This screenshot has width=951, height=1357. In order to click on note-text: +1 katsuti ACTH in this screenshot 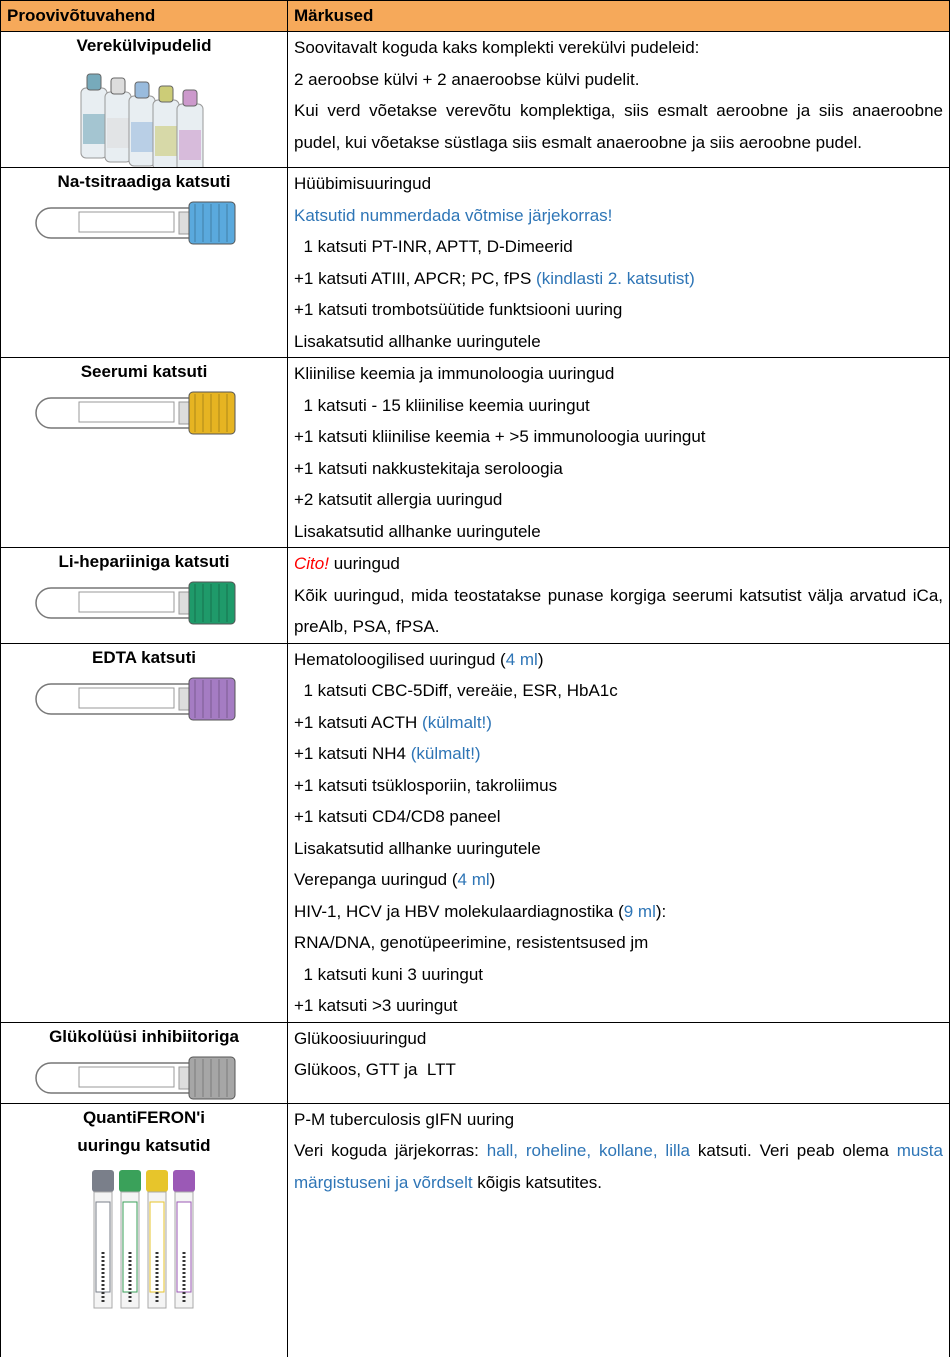, I will do `click(358, 722)`.